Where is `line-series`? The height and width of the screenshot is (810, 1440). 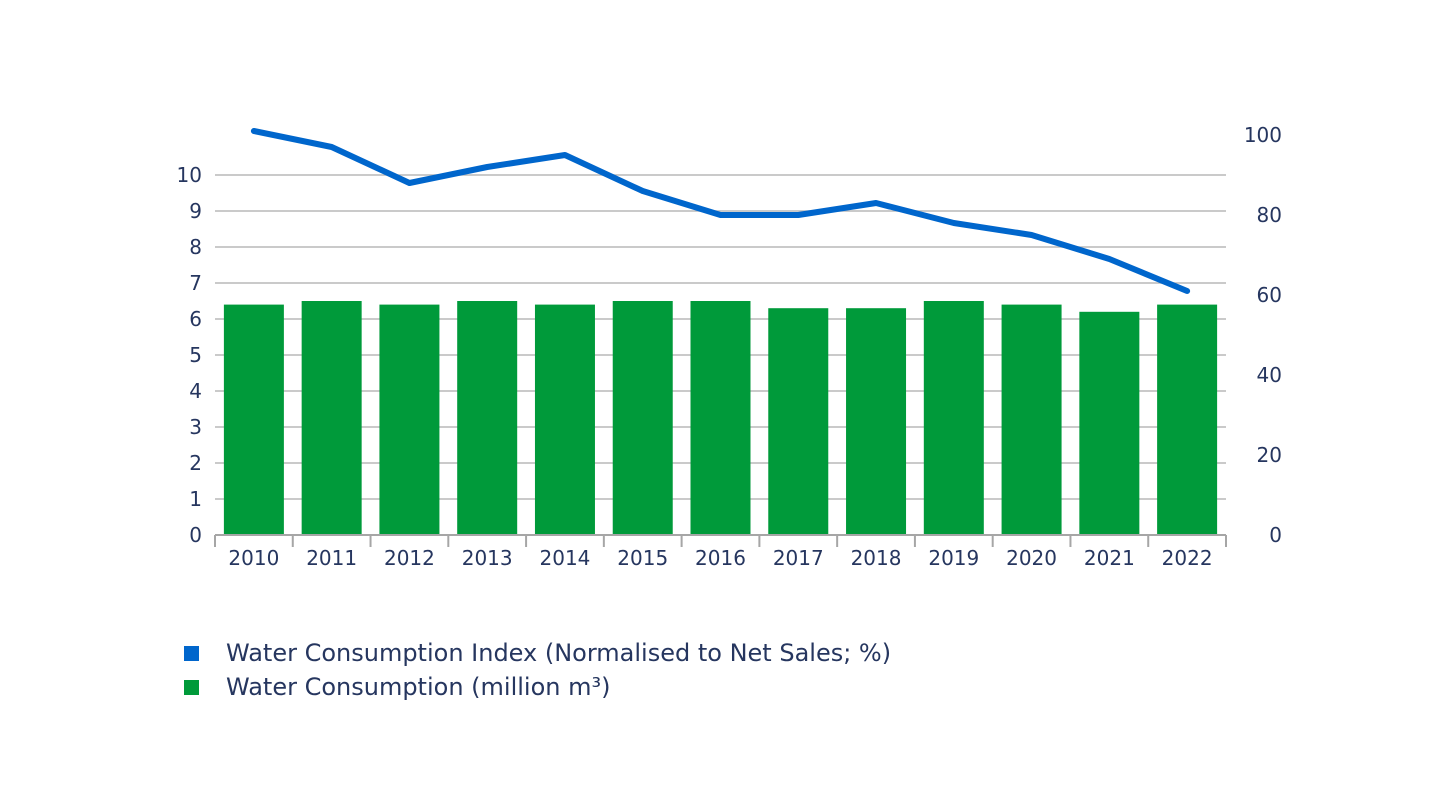
line-series is located at coordinates (720, 211).